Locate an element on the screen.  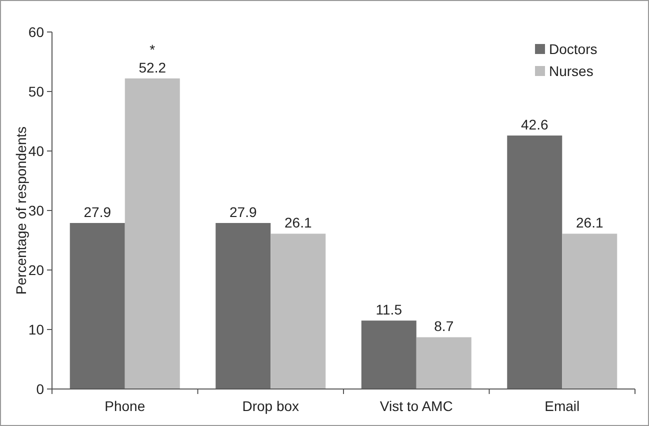
legend-label: Doctors is located at coordinates (573, 48).